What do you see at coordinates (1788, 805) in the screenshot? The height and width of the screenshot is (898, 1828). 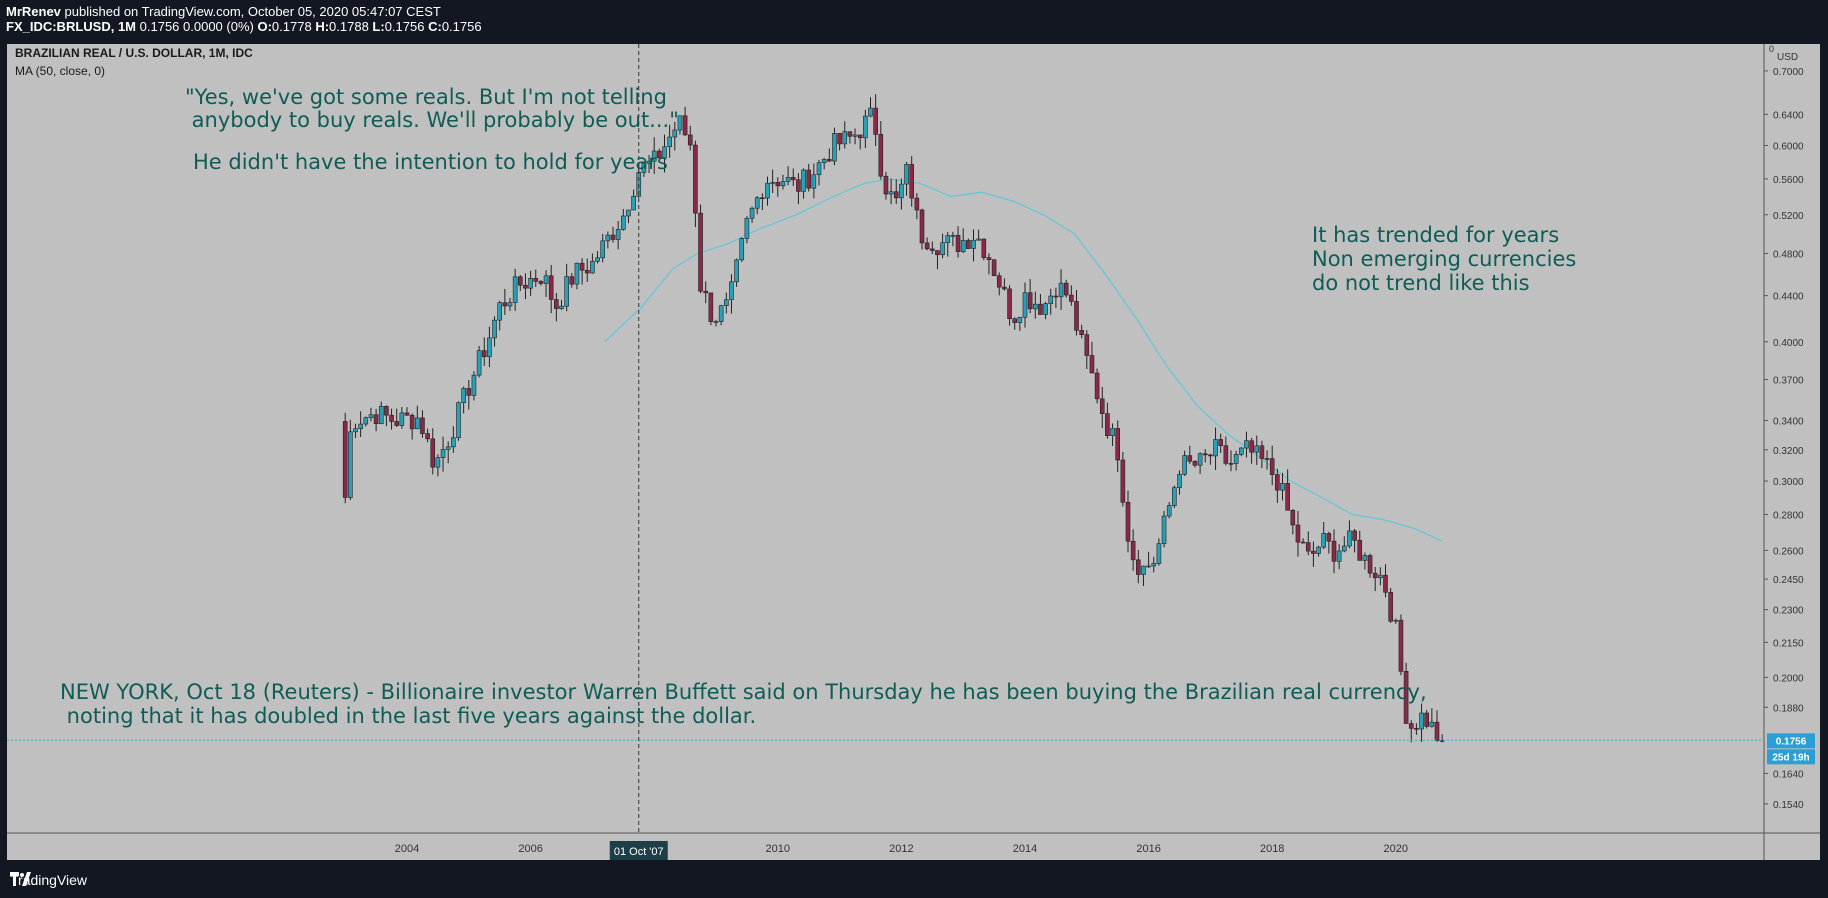 I see `price-tick-label: 0.1540` at bounding box center [1788, 805].